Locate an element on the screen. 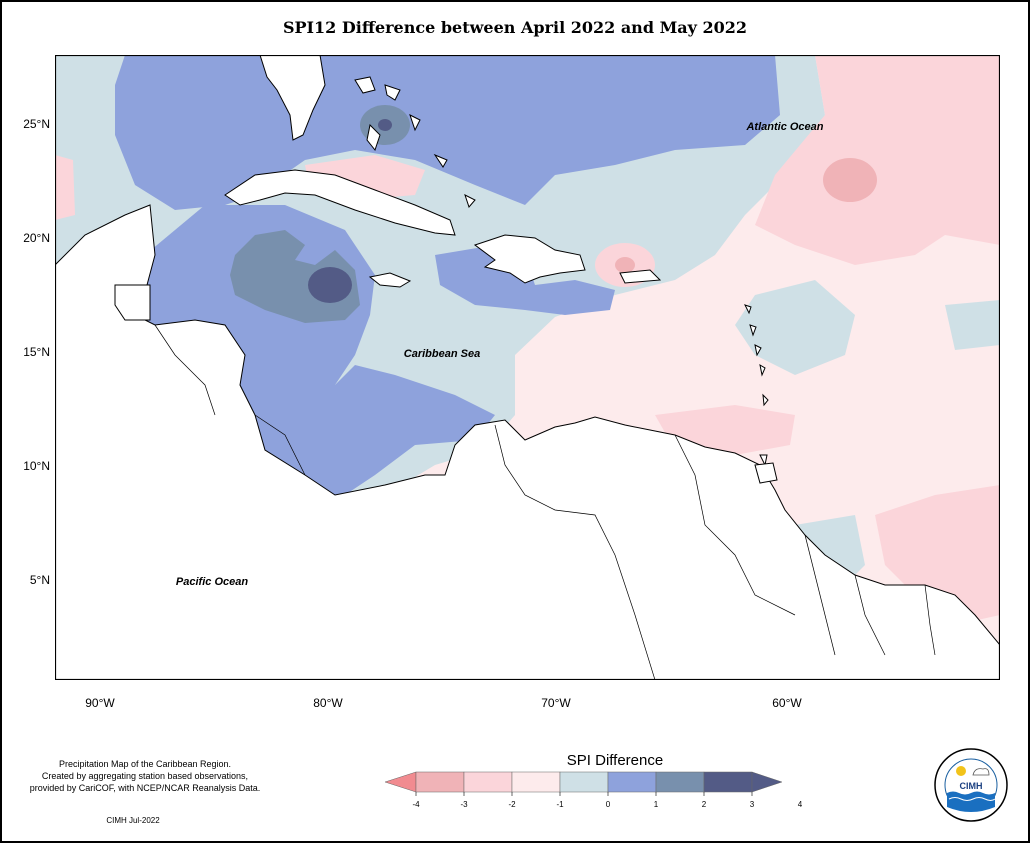  bahamas is located at coordinates (415, 142).